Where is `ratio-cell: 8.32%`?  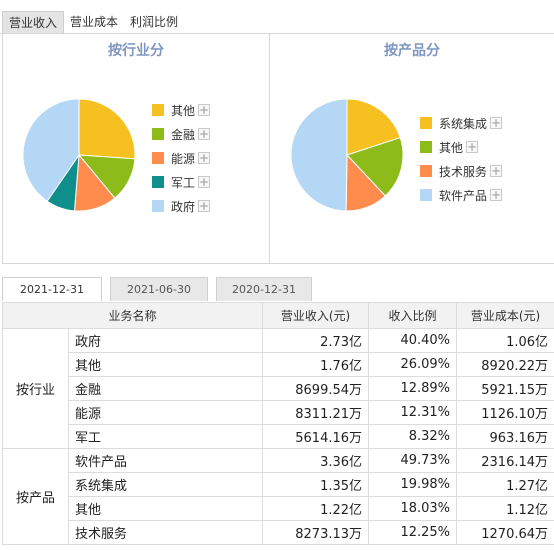
ratio-cell: 8.32% is located at coordinates (413, 436).